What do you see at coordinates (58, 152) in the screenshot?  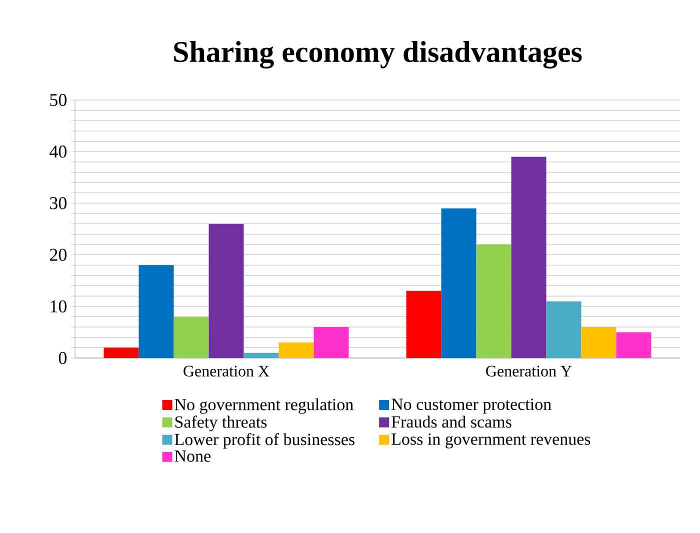 I see `y-tick-label: 40` at bounding box center [58, 152].